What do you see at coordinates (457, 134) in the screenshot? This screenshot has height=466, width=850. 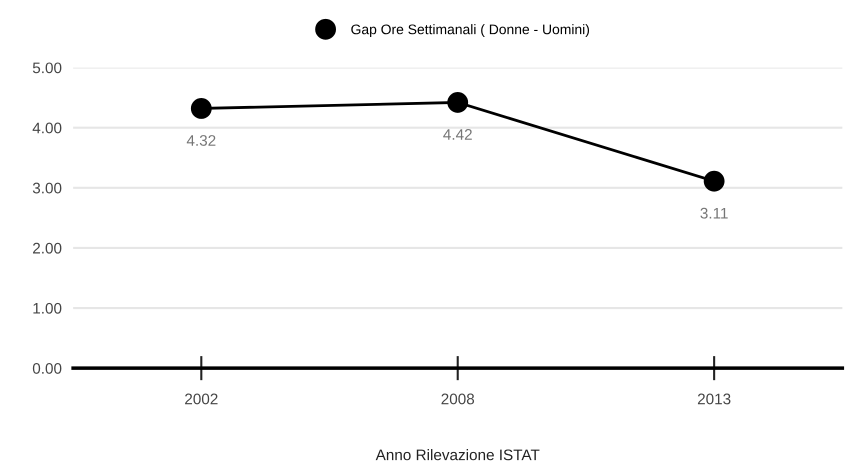 I see `data-label: 4.42` at bounding box center [457, 134].